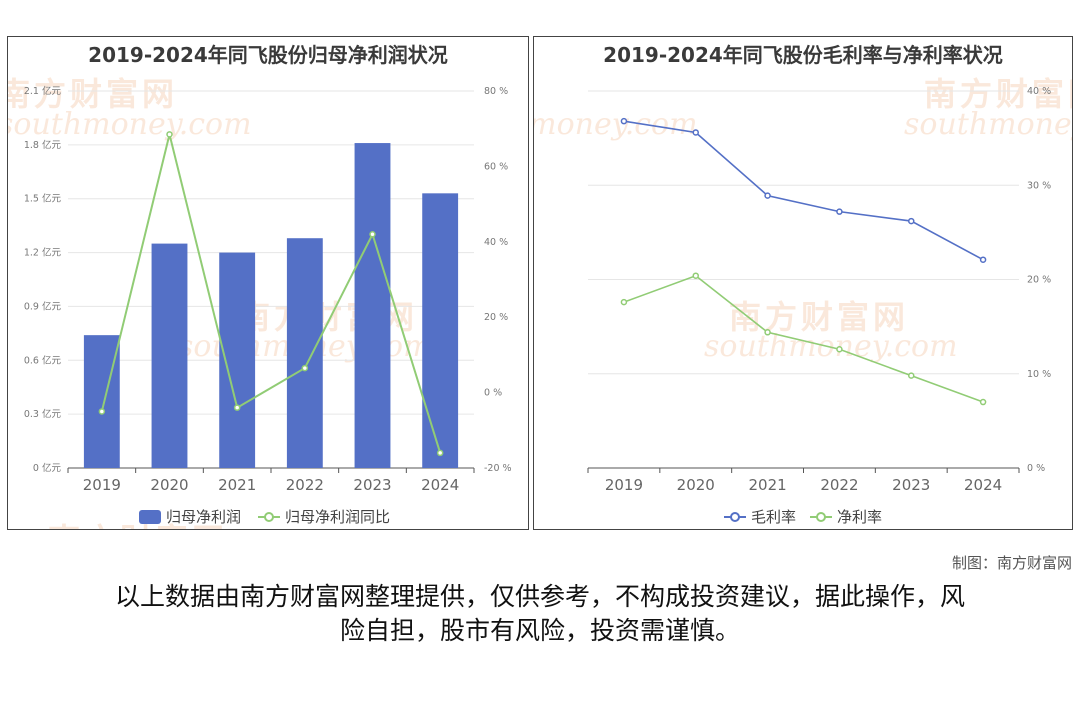  Describe the element at coordinates (43, 306) in the screenshot. I see `y-tick-label: 0.9 亿元` at that location.